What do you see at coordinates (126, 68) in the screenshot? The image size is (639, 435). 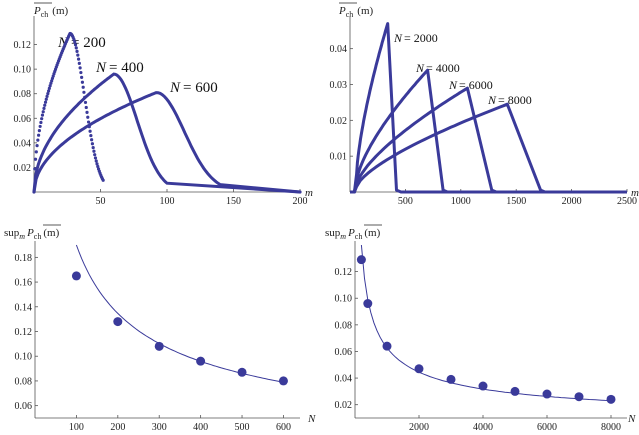 I see `annotation-value: = 400` at bounding box center [126, 68].